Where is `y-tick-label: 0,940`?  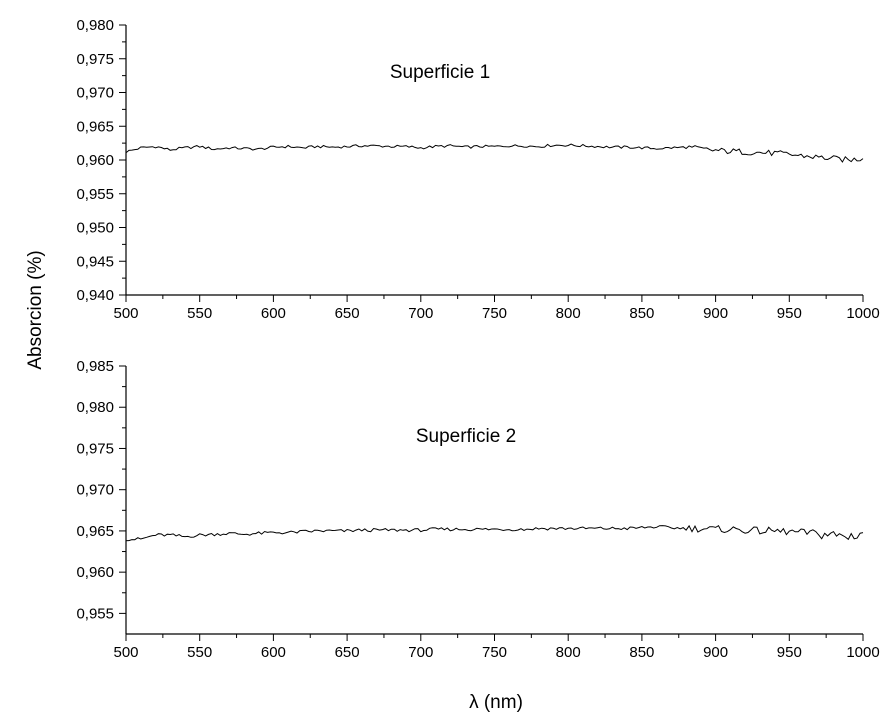
y-tick-label: 0,940 is located at coordinates (95, 295).